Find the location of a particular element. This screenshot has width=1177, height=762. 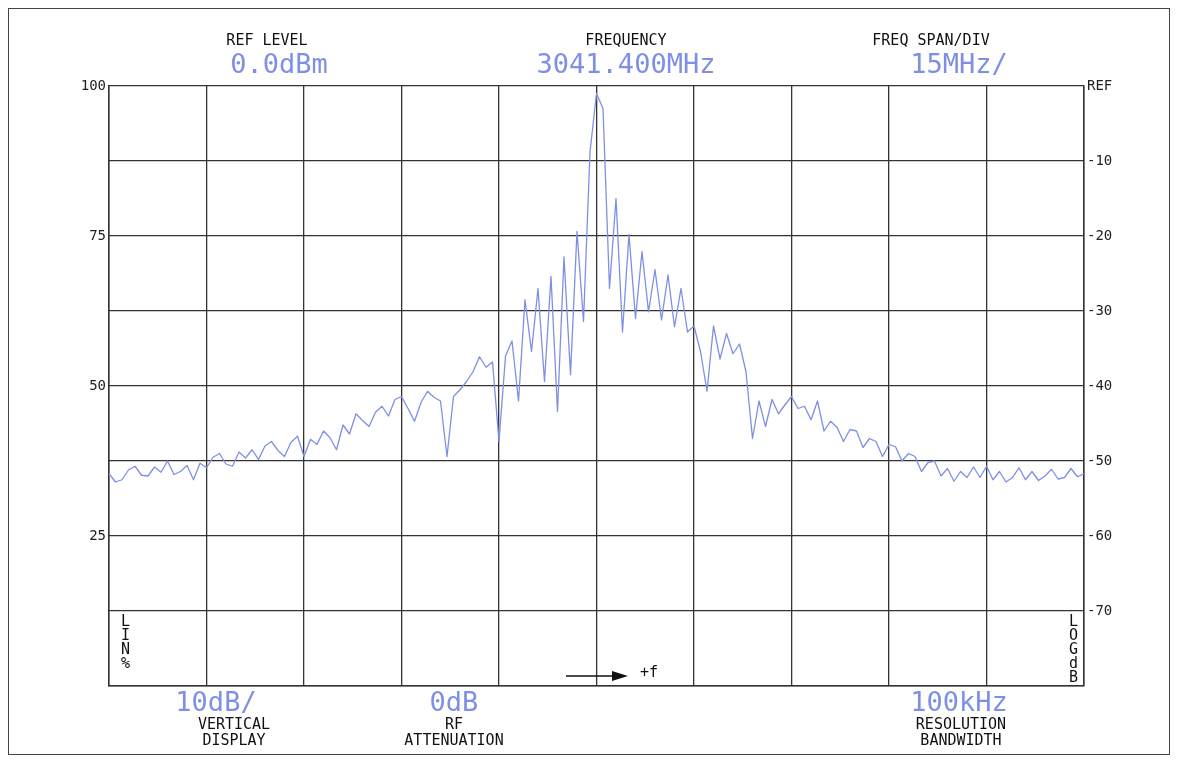

y-tick-label: REF is located at coordinates (1100, 84).